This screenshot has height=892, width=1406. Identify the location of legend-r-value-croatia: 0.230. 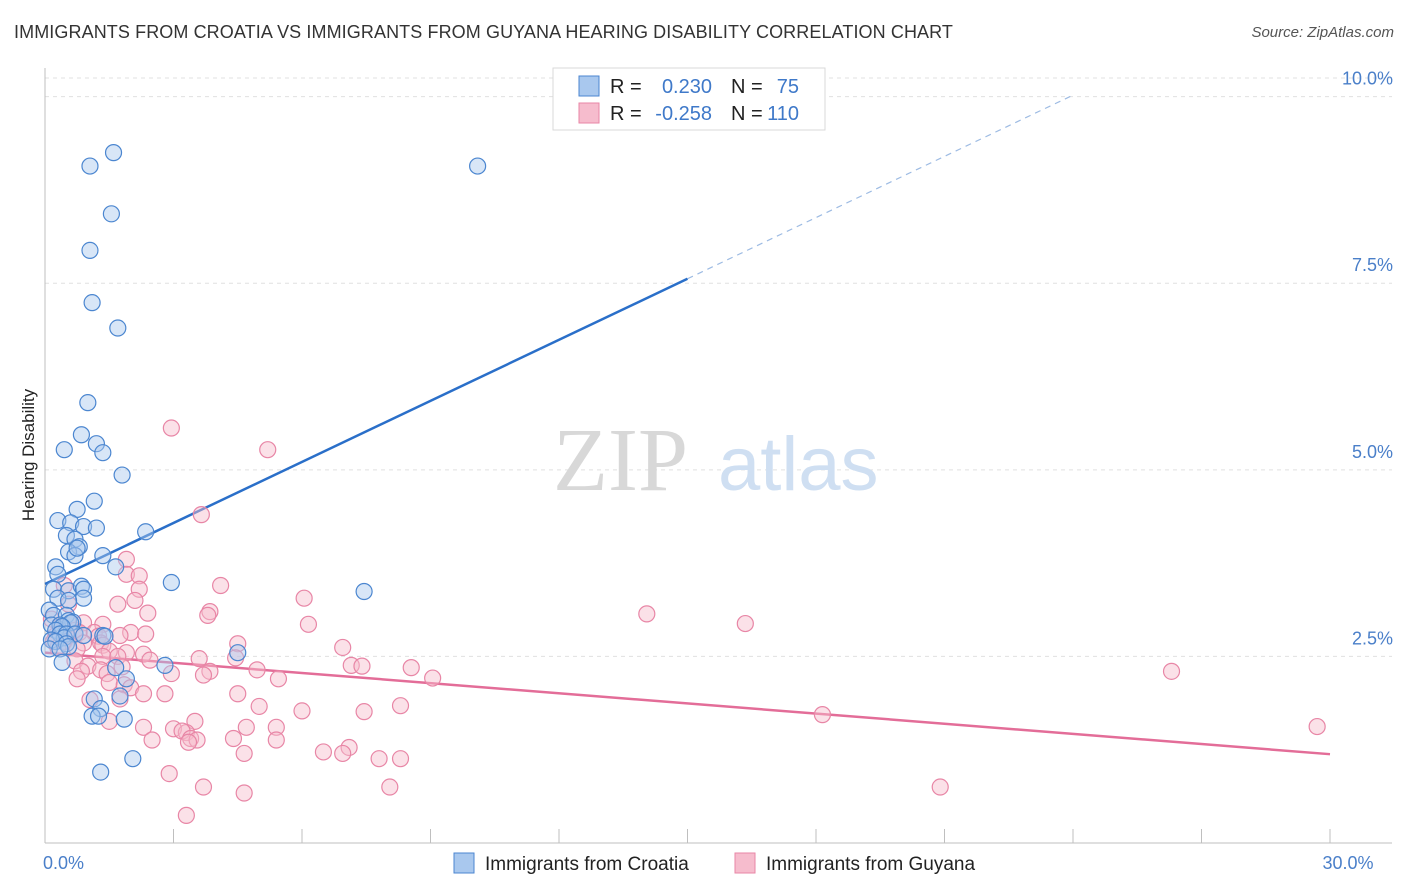
(687, 87).